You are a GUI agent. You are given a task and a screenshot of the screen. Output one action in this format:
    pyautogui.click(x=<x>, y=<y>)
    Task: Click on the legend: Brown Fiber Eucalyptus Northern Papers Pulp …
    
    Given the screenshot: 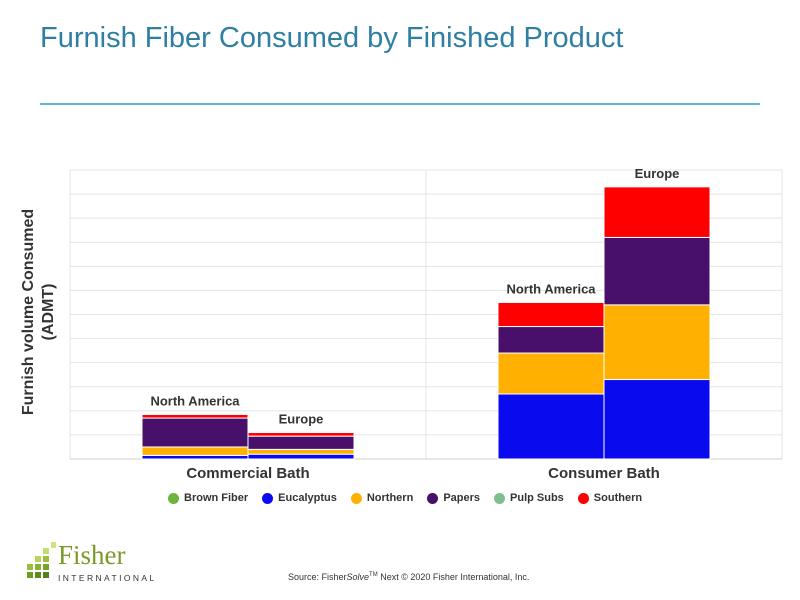 What is the action you would take?
    pyautogui.click(x=405, y=498)
    